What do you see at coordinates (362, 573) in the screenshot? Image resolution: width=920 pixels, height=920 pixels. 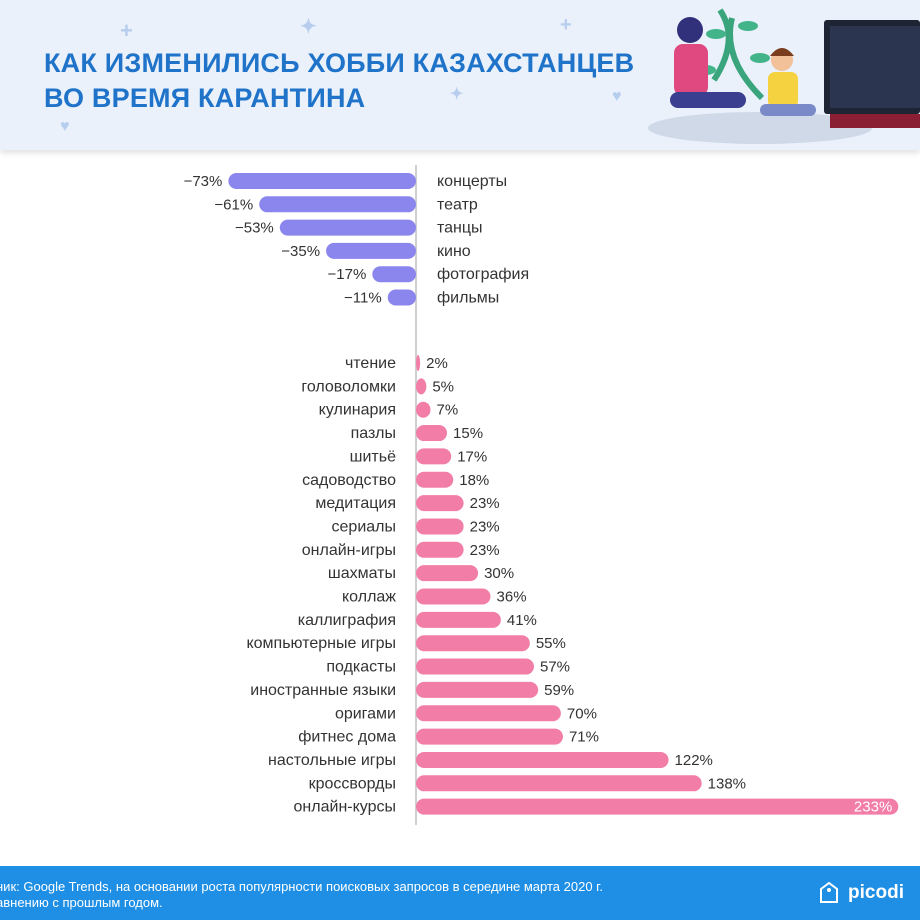 I see `category-label: шахматы` at bounding box center [362, 573].